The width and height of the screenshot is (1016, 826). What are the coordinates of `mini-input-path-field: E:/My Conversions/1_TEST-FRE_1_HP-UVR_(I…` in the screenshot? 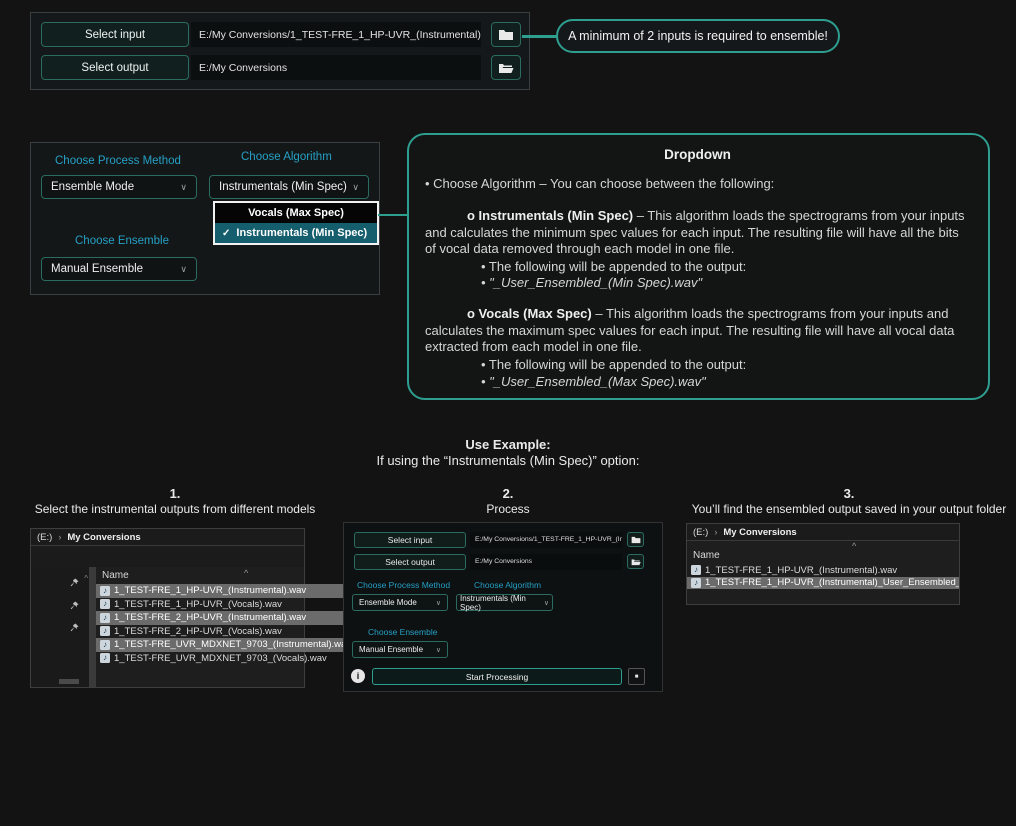 It's located at (546, 539).